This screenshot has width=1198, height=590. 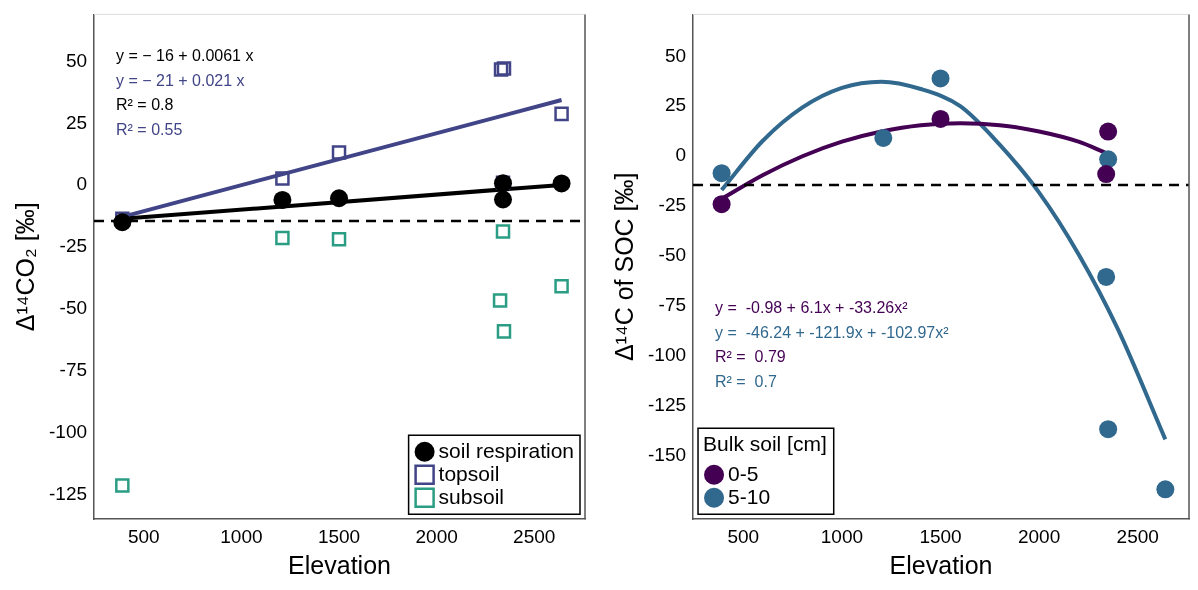 What do you see at coordinates (765, 443) in the screenshot?
I see `legend-title: Bulk soil [cm]` at bounding box center [765, 443].